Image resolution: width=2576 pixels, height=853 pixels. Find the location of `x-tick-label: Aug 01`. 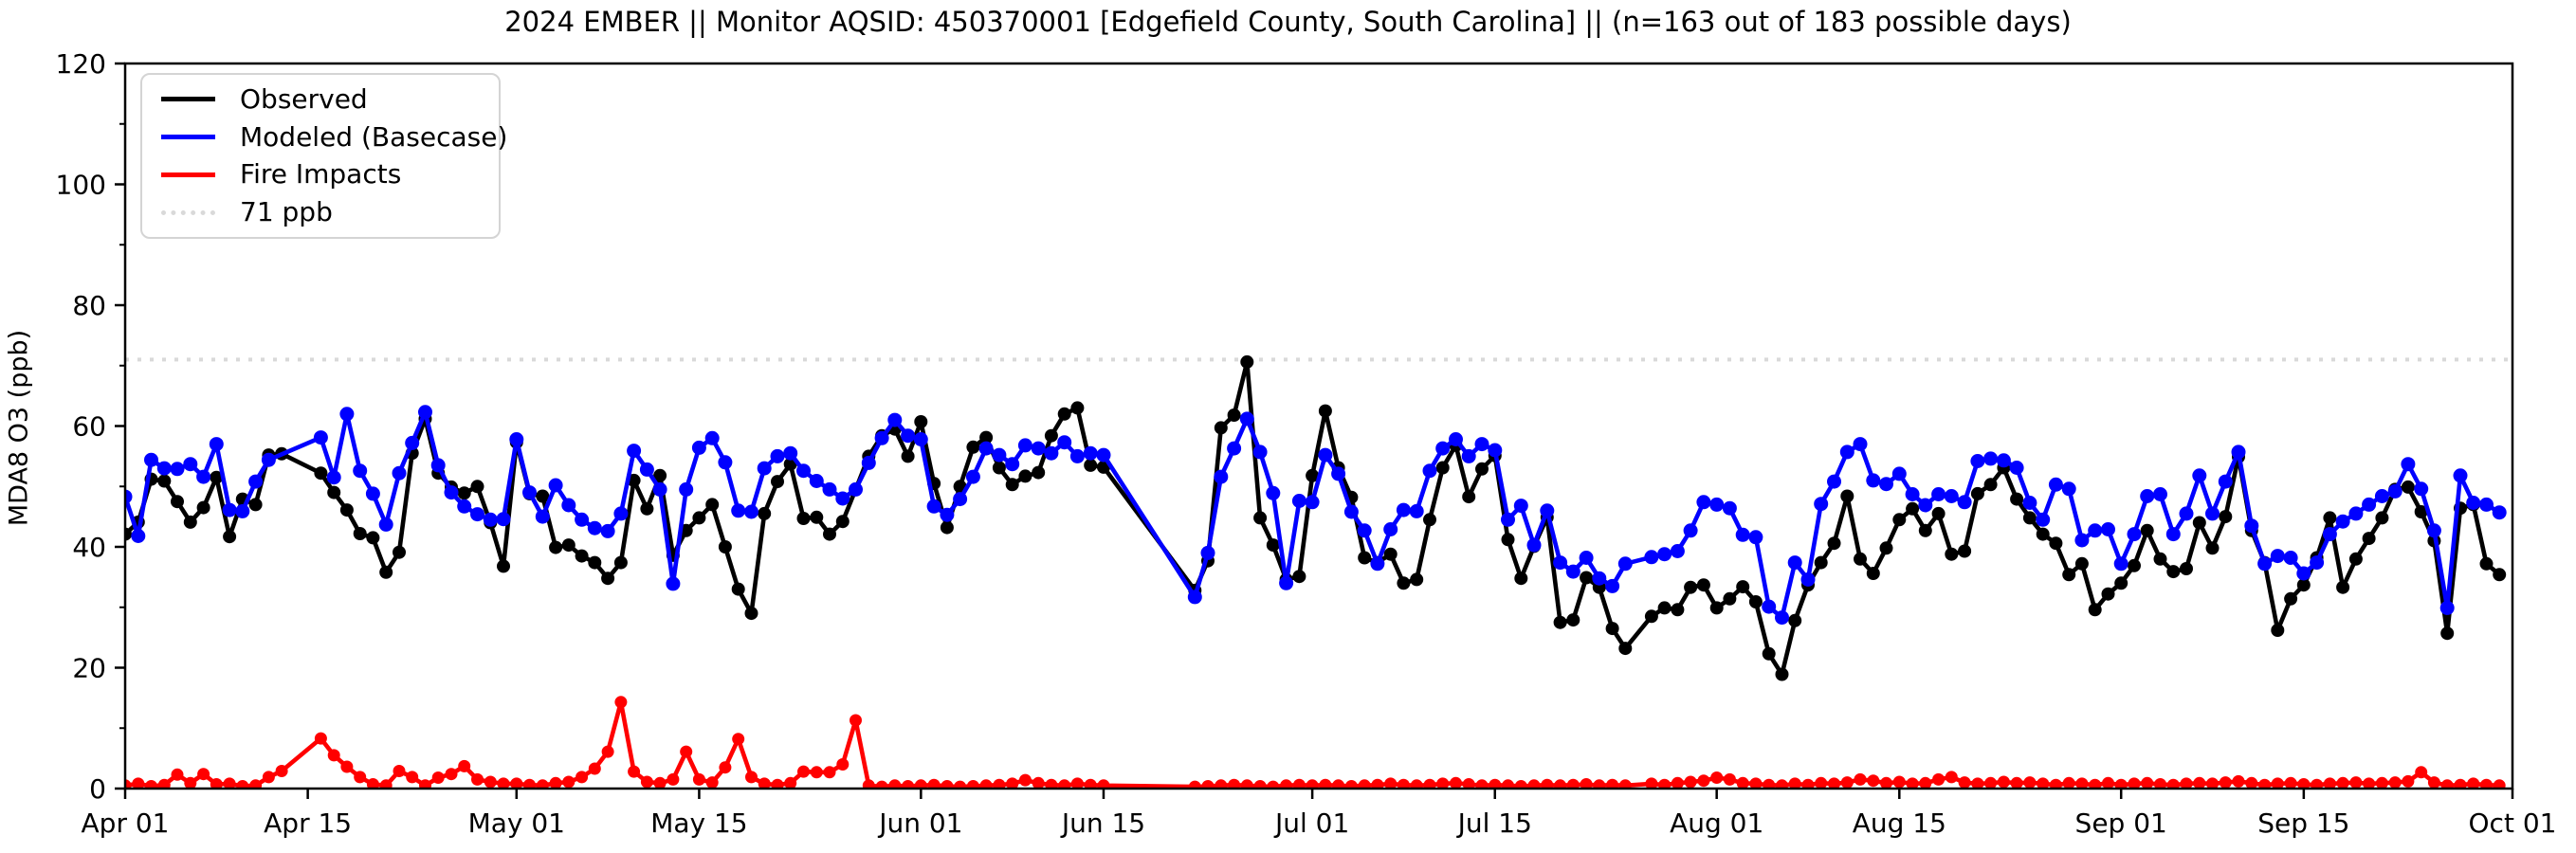

x-tick-label: Aug 01 is located at coordinates (1716, 823).